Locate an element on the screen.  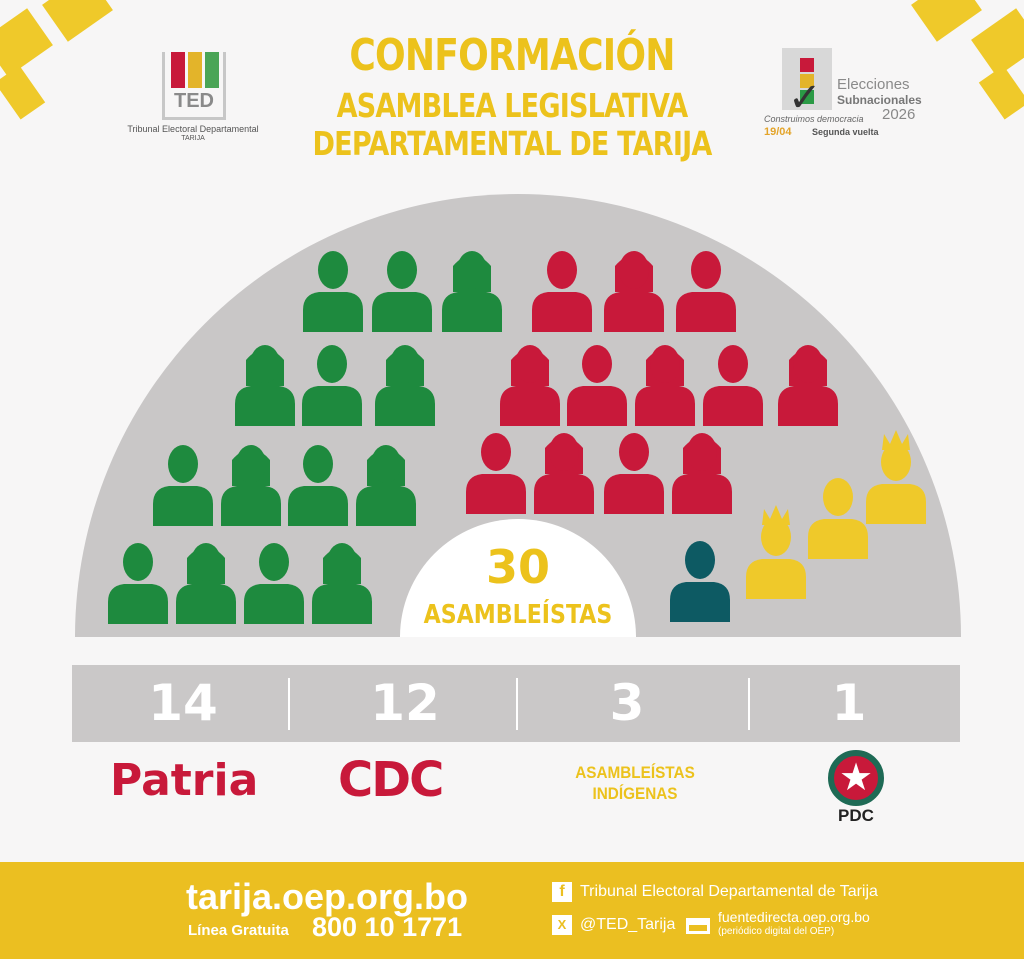
pdc-star-logo: ★ is located at coordinates (856, 778).